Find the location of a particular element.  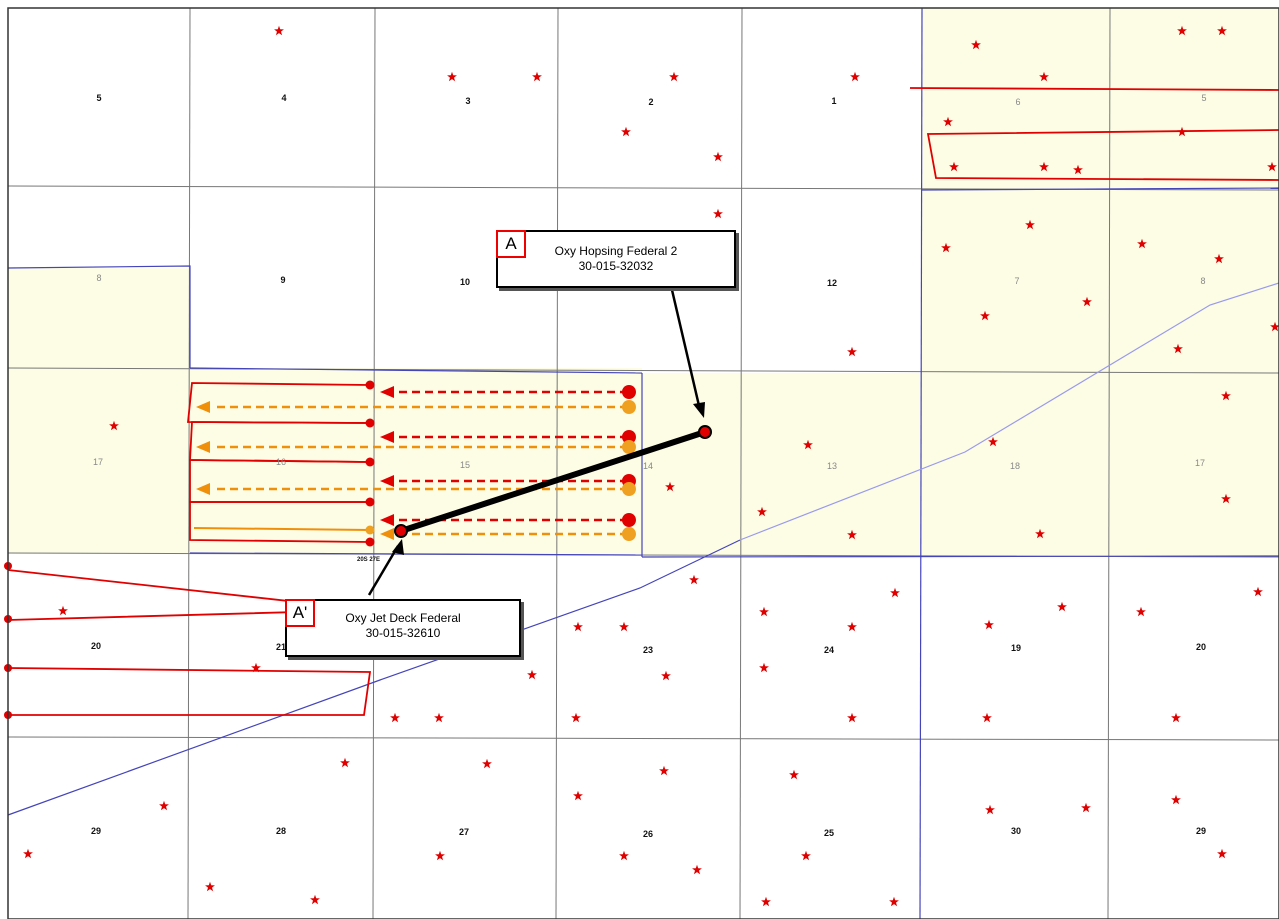

section-label-14a: 14 is located at coordinates (648, 466).